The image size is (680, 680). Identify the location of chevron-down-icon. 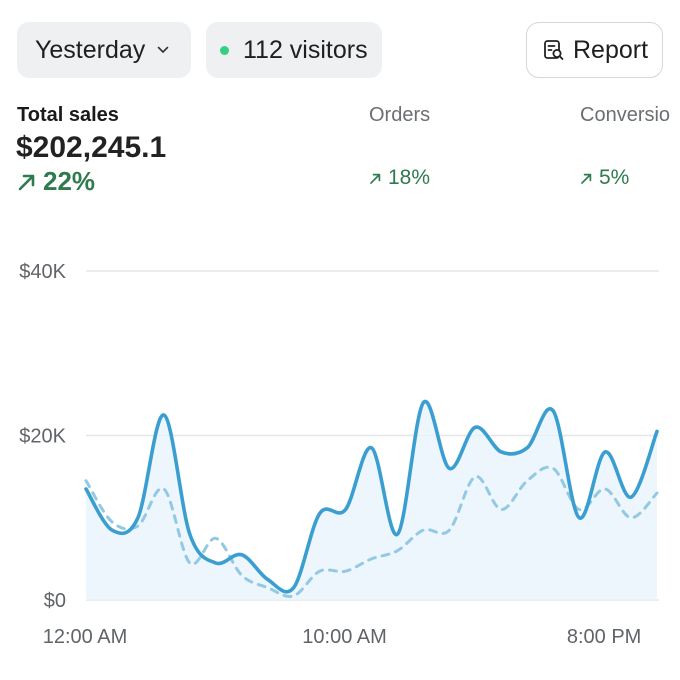
(163, 49).